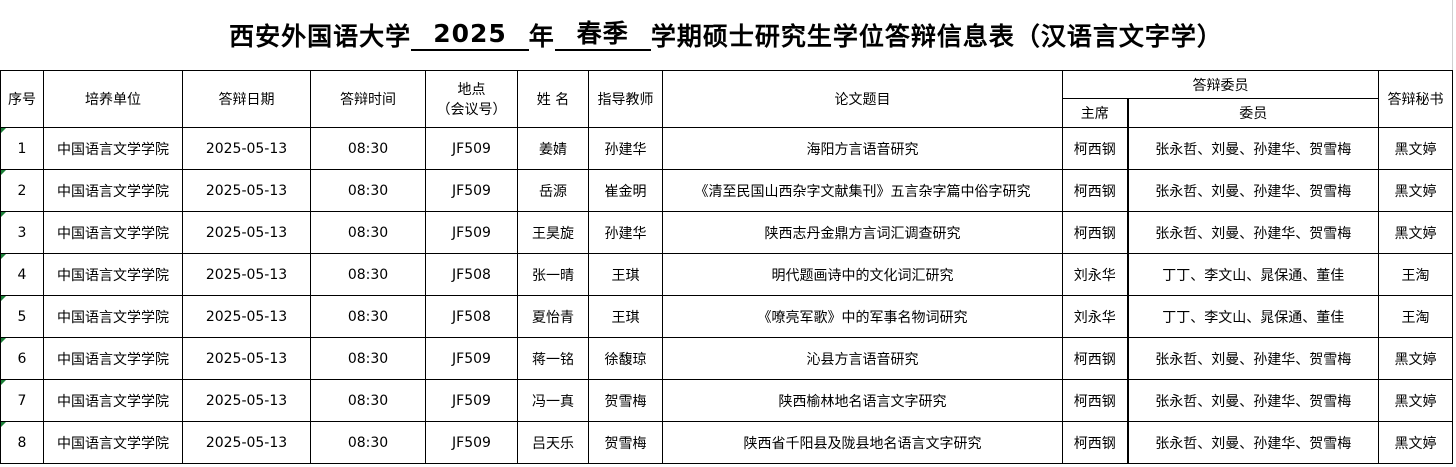  I want to click on header-unit: 培养单位, so click(113, 99).